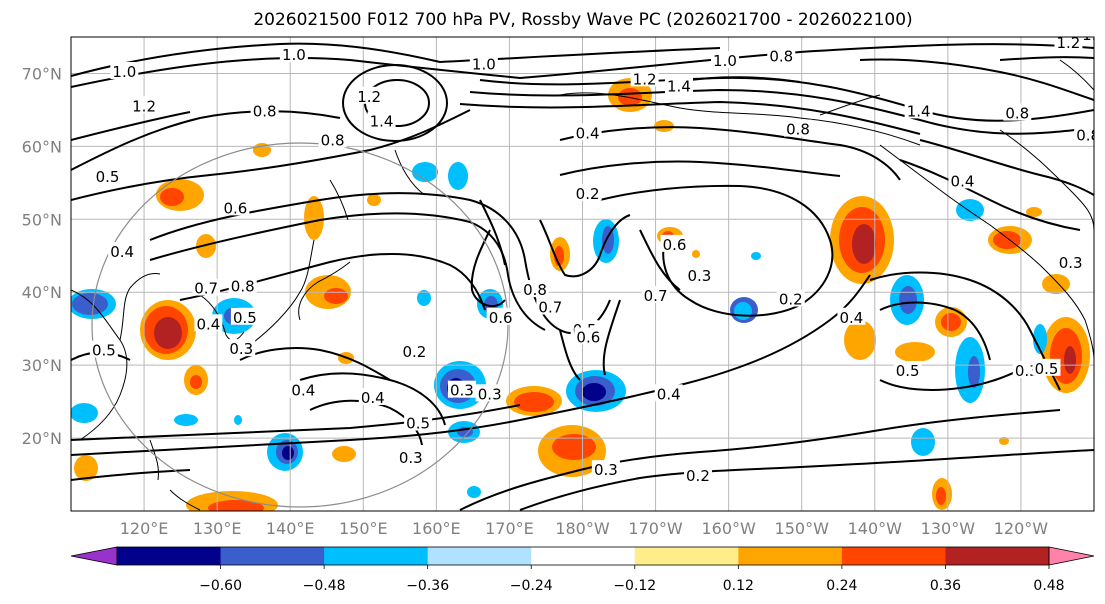 The width and height of the screenshot is (1105, 604). I want to click on colorbar-tick-label: −0.48, so click(324, 586).